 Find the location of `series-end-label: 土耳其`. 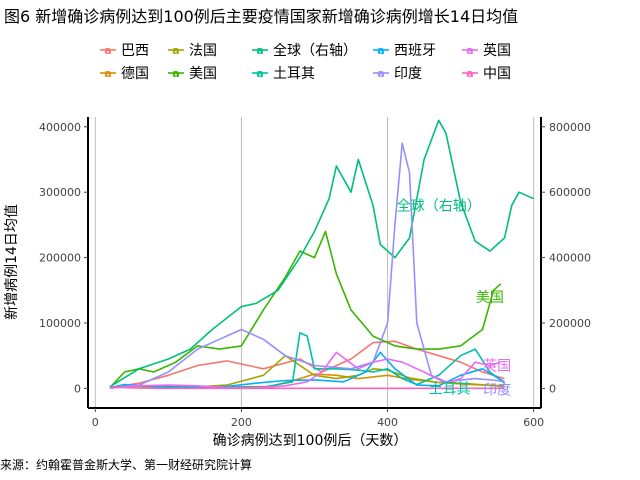

series-end-label: 土耳其 is located at coordinates (450, 389).